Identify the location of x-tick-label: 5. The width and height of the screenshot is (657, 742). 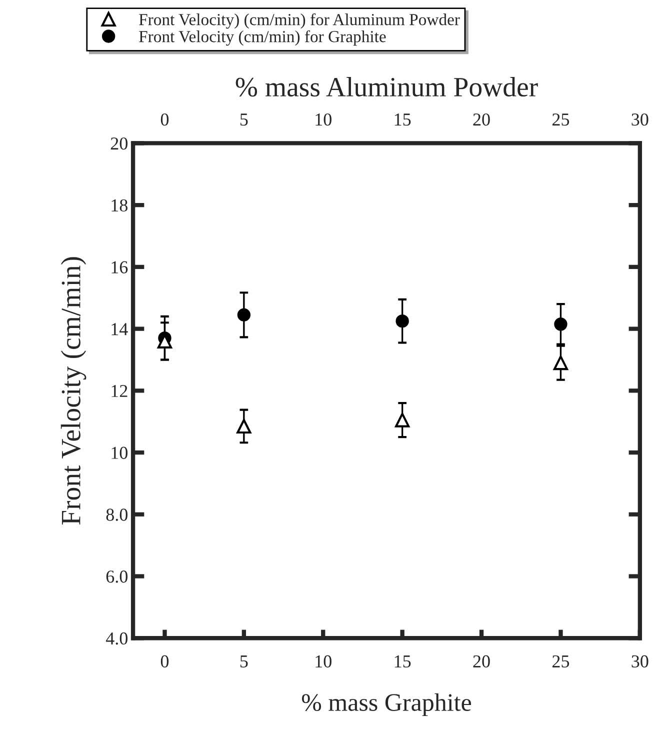
(244, 661).